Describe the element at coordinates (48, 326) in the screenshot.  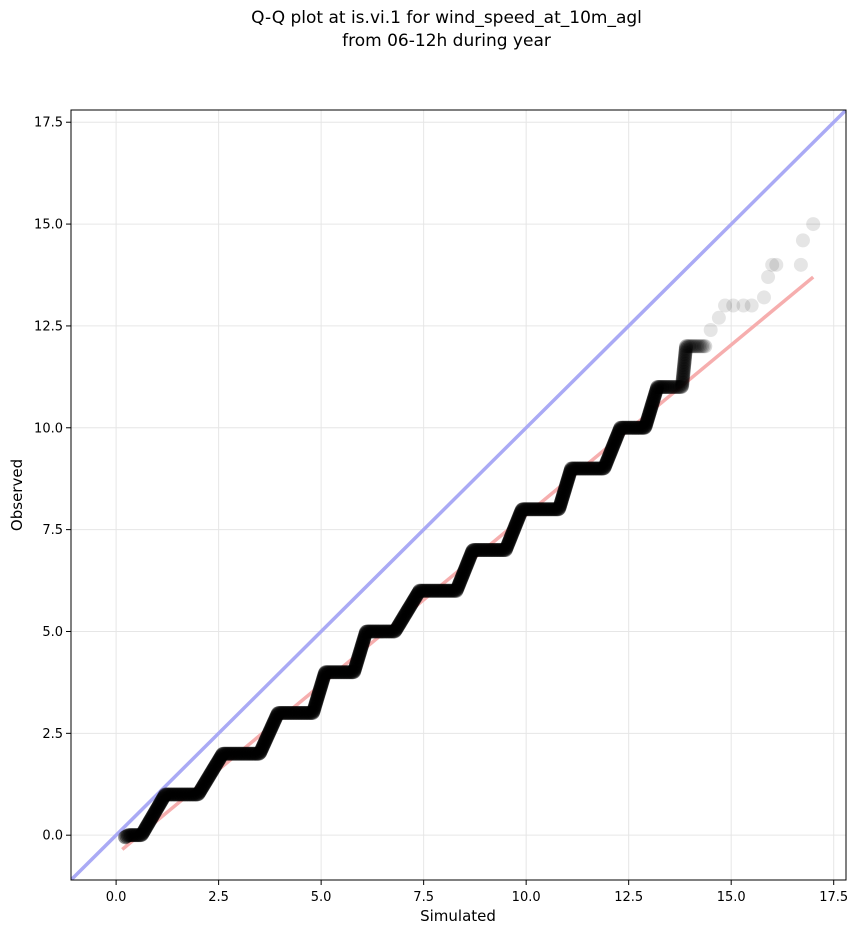
I see `y-tick-label: 12.5` at that location.